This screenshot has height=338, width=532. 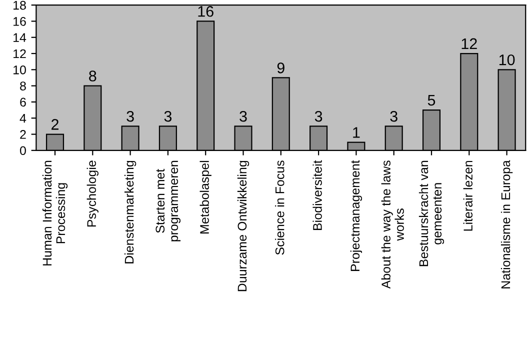 I want to click on data-label: 1, so click(x=356, y=132).